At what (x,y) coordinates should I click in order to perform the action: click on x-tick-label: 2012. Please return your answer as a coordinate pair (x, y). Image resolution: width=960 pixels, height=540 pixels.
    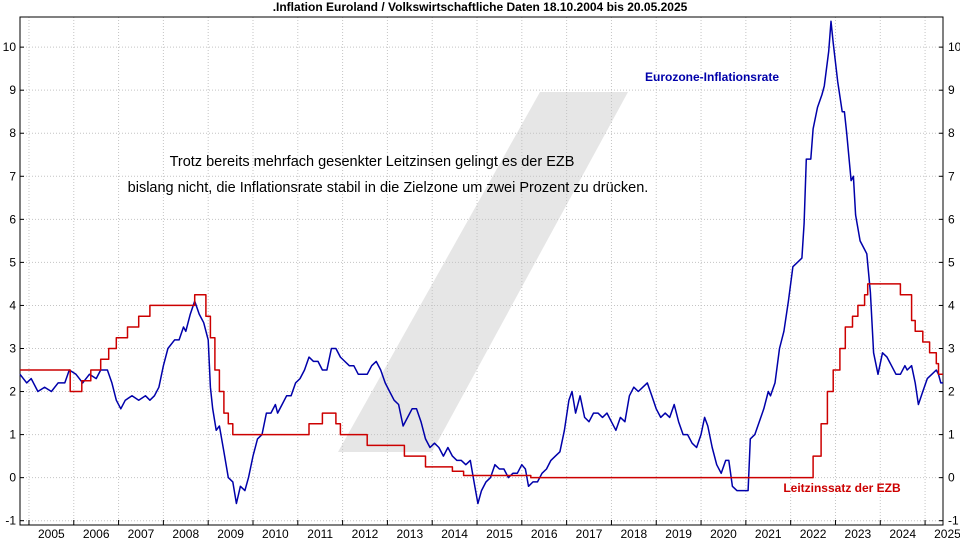
    Looking at the image, I should click on (365, 533).